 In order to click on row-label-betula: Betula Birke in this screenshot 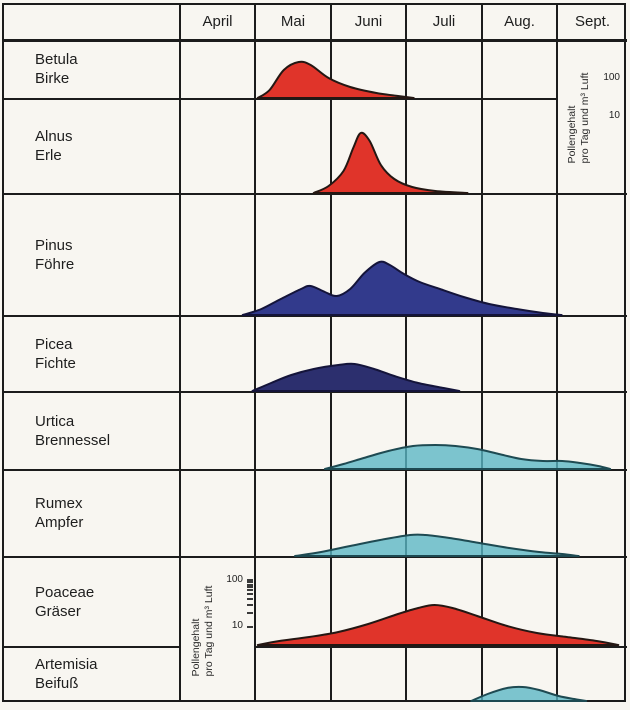, I will do `click(90, 69)`.